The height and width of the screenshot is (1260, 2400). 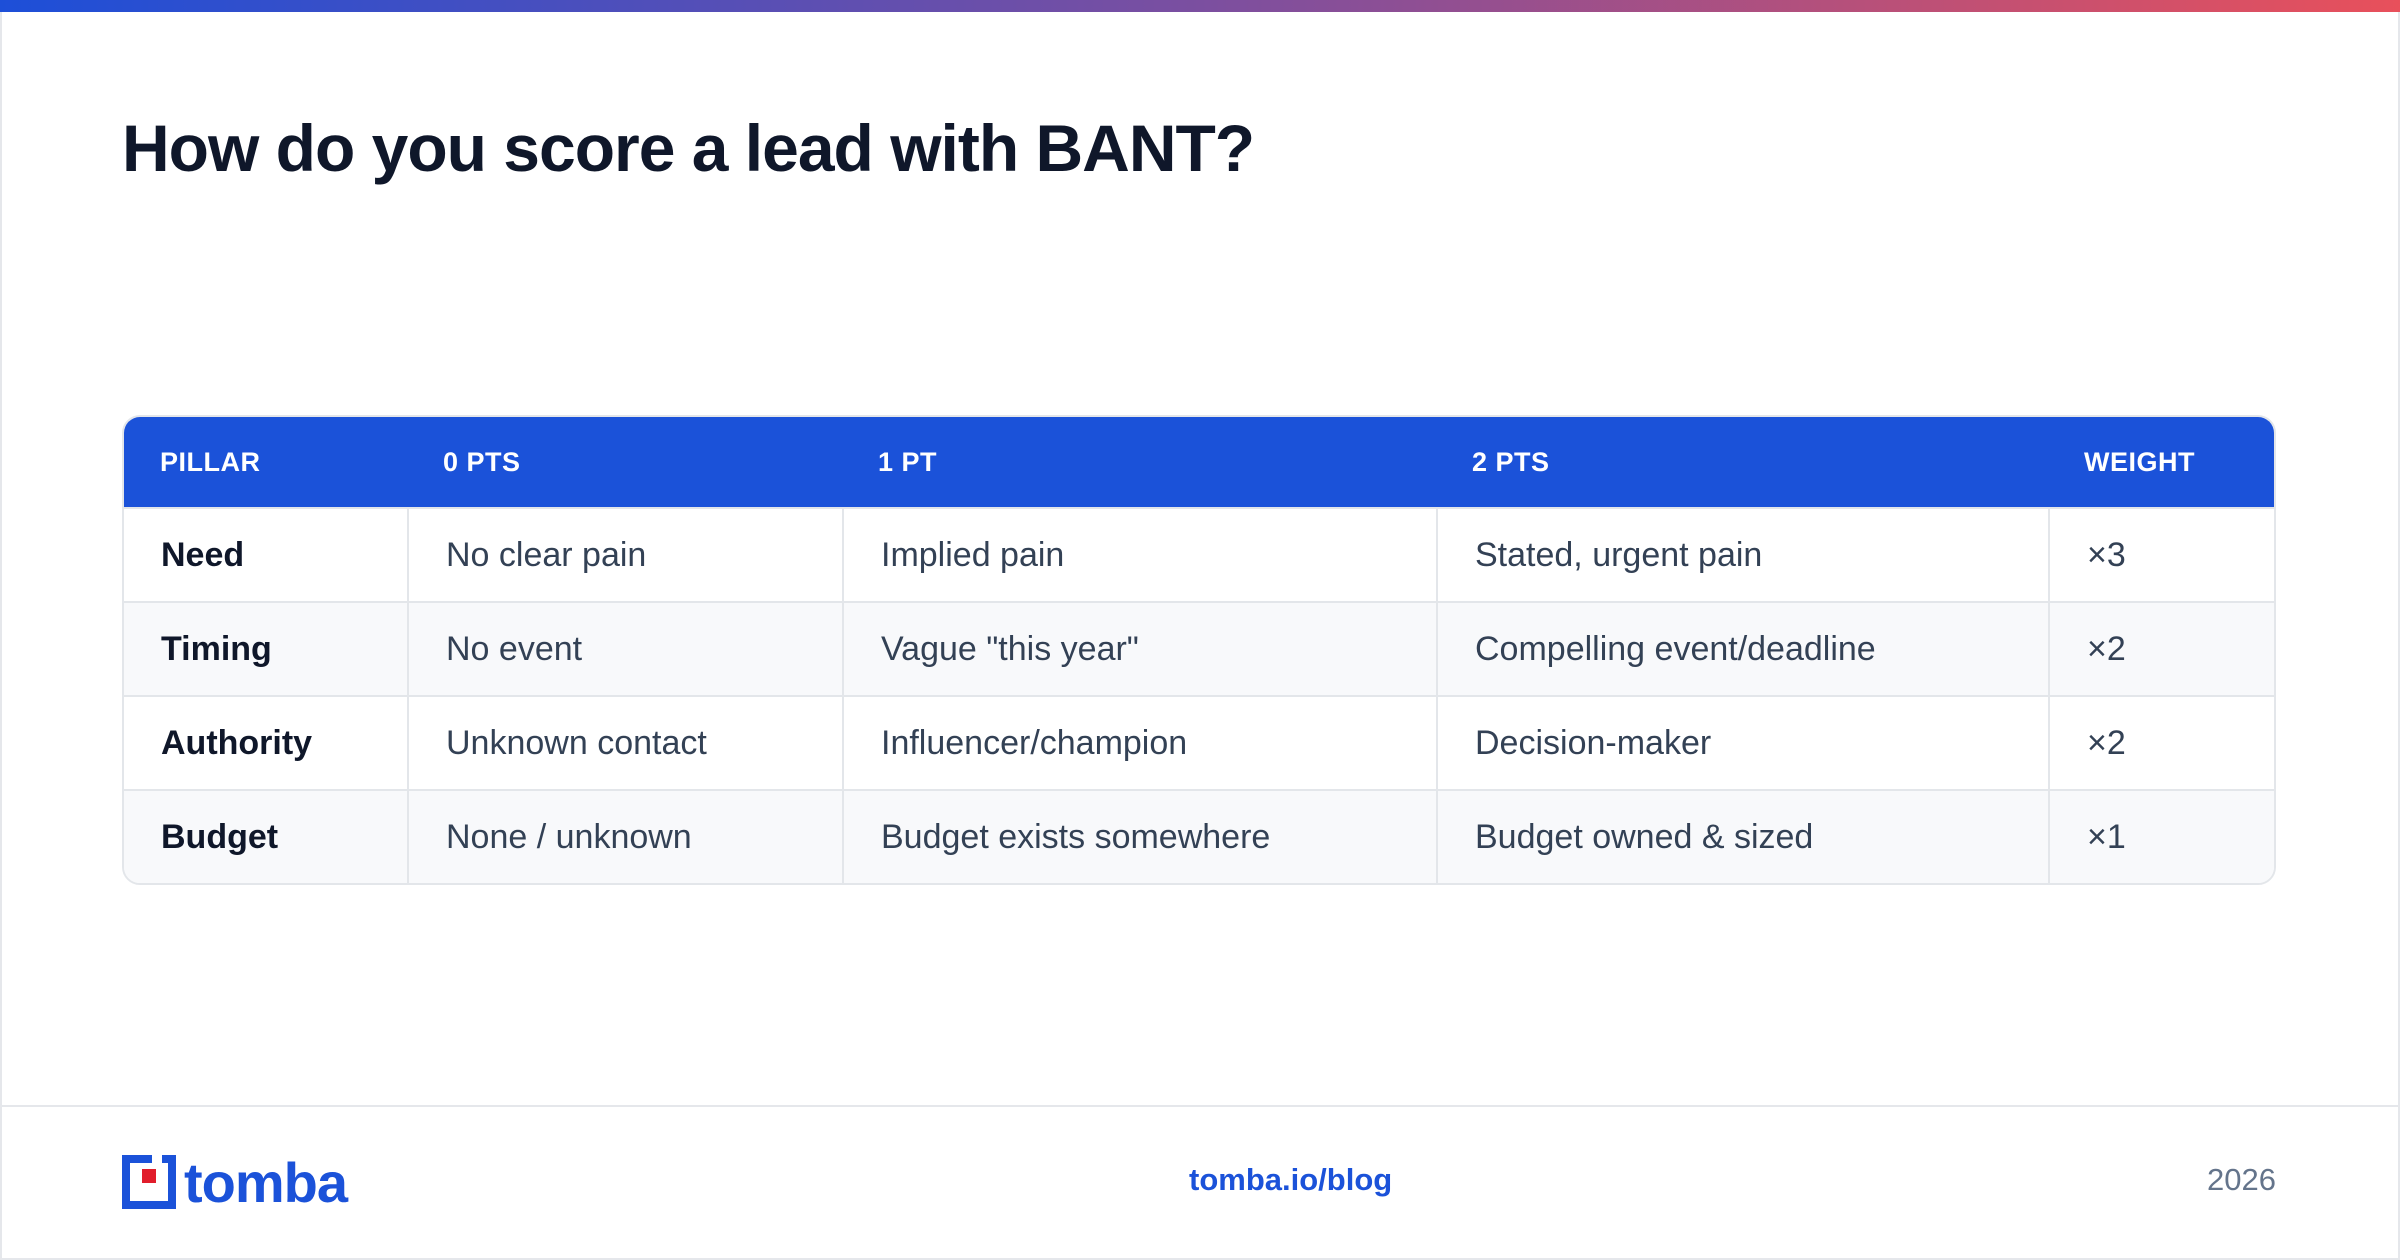 I want to click on cell: No event, so click(x=624, y=648).